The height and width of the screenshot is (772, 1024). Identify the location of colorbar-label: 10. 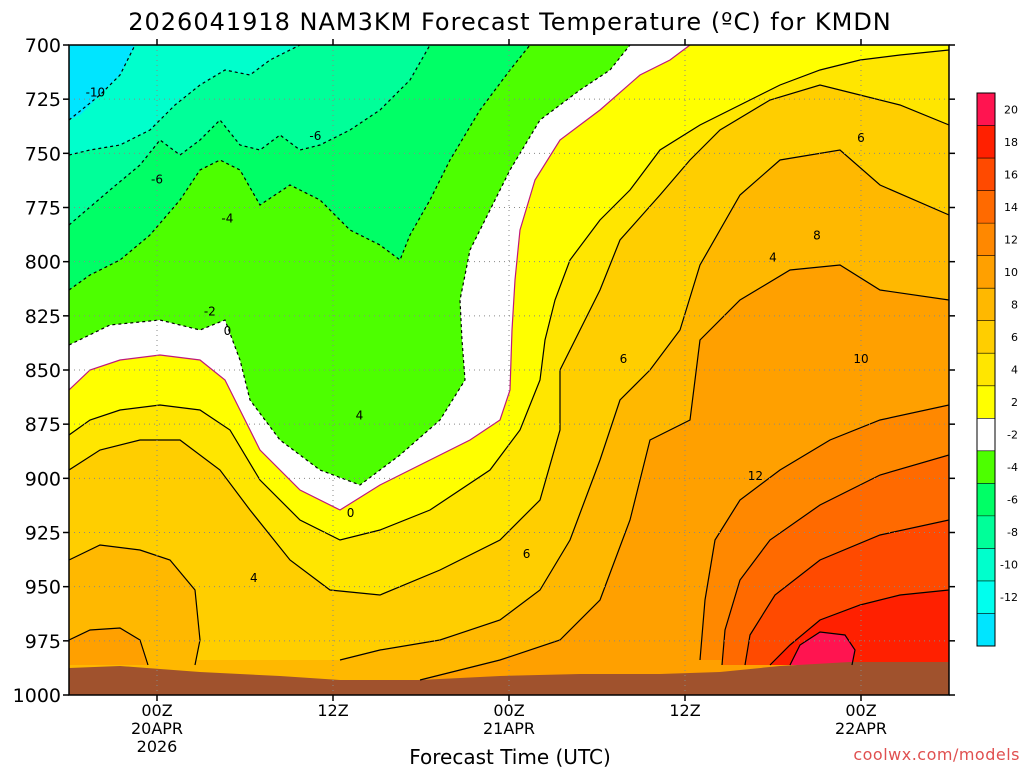
(1011, 272).